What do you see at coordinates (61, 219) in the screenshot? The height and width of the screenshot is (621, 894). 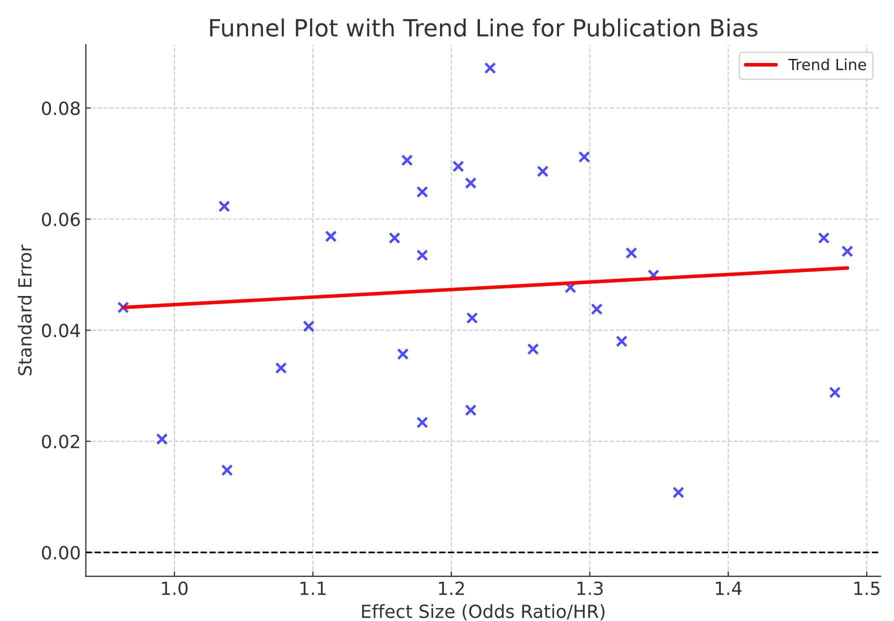 I see `y-tick-label: 0.06` at bounding box center [61, 219].